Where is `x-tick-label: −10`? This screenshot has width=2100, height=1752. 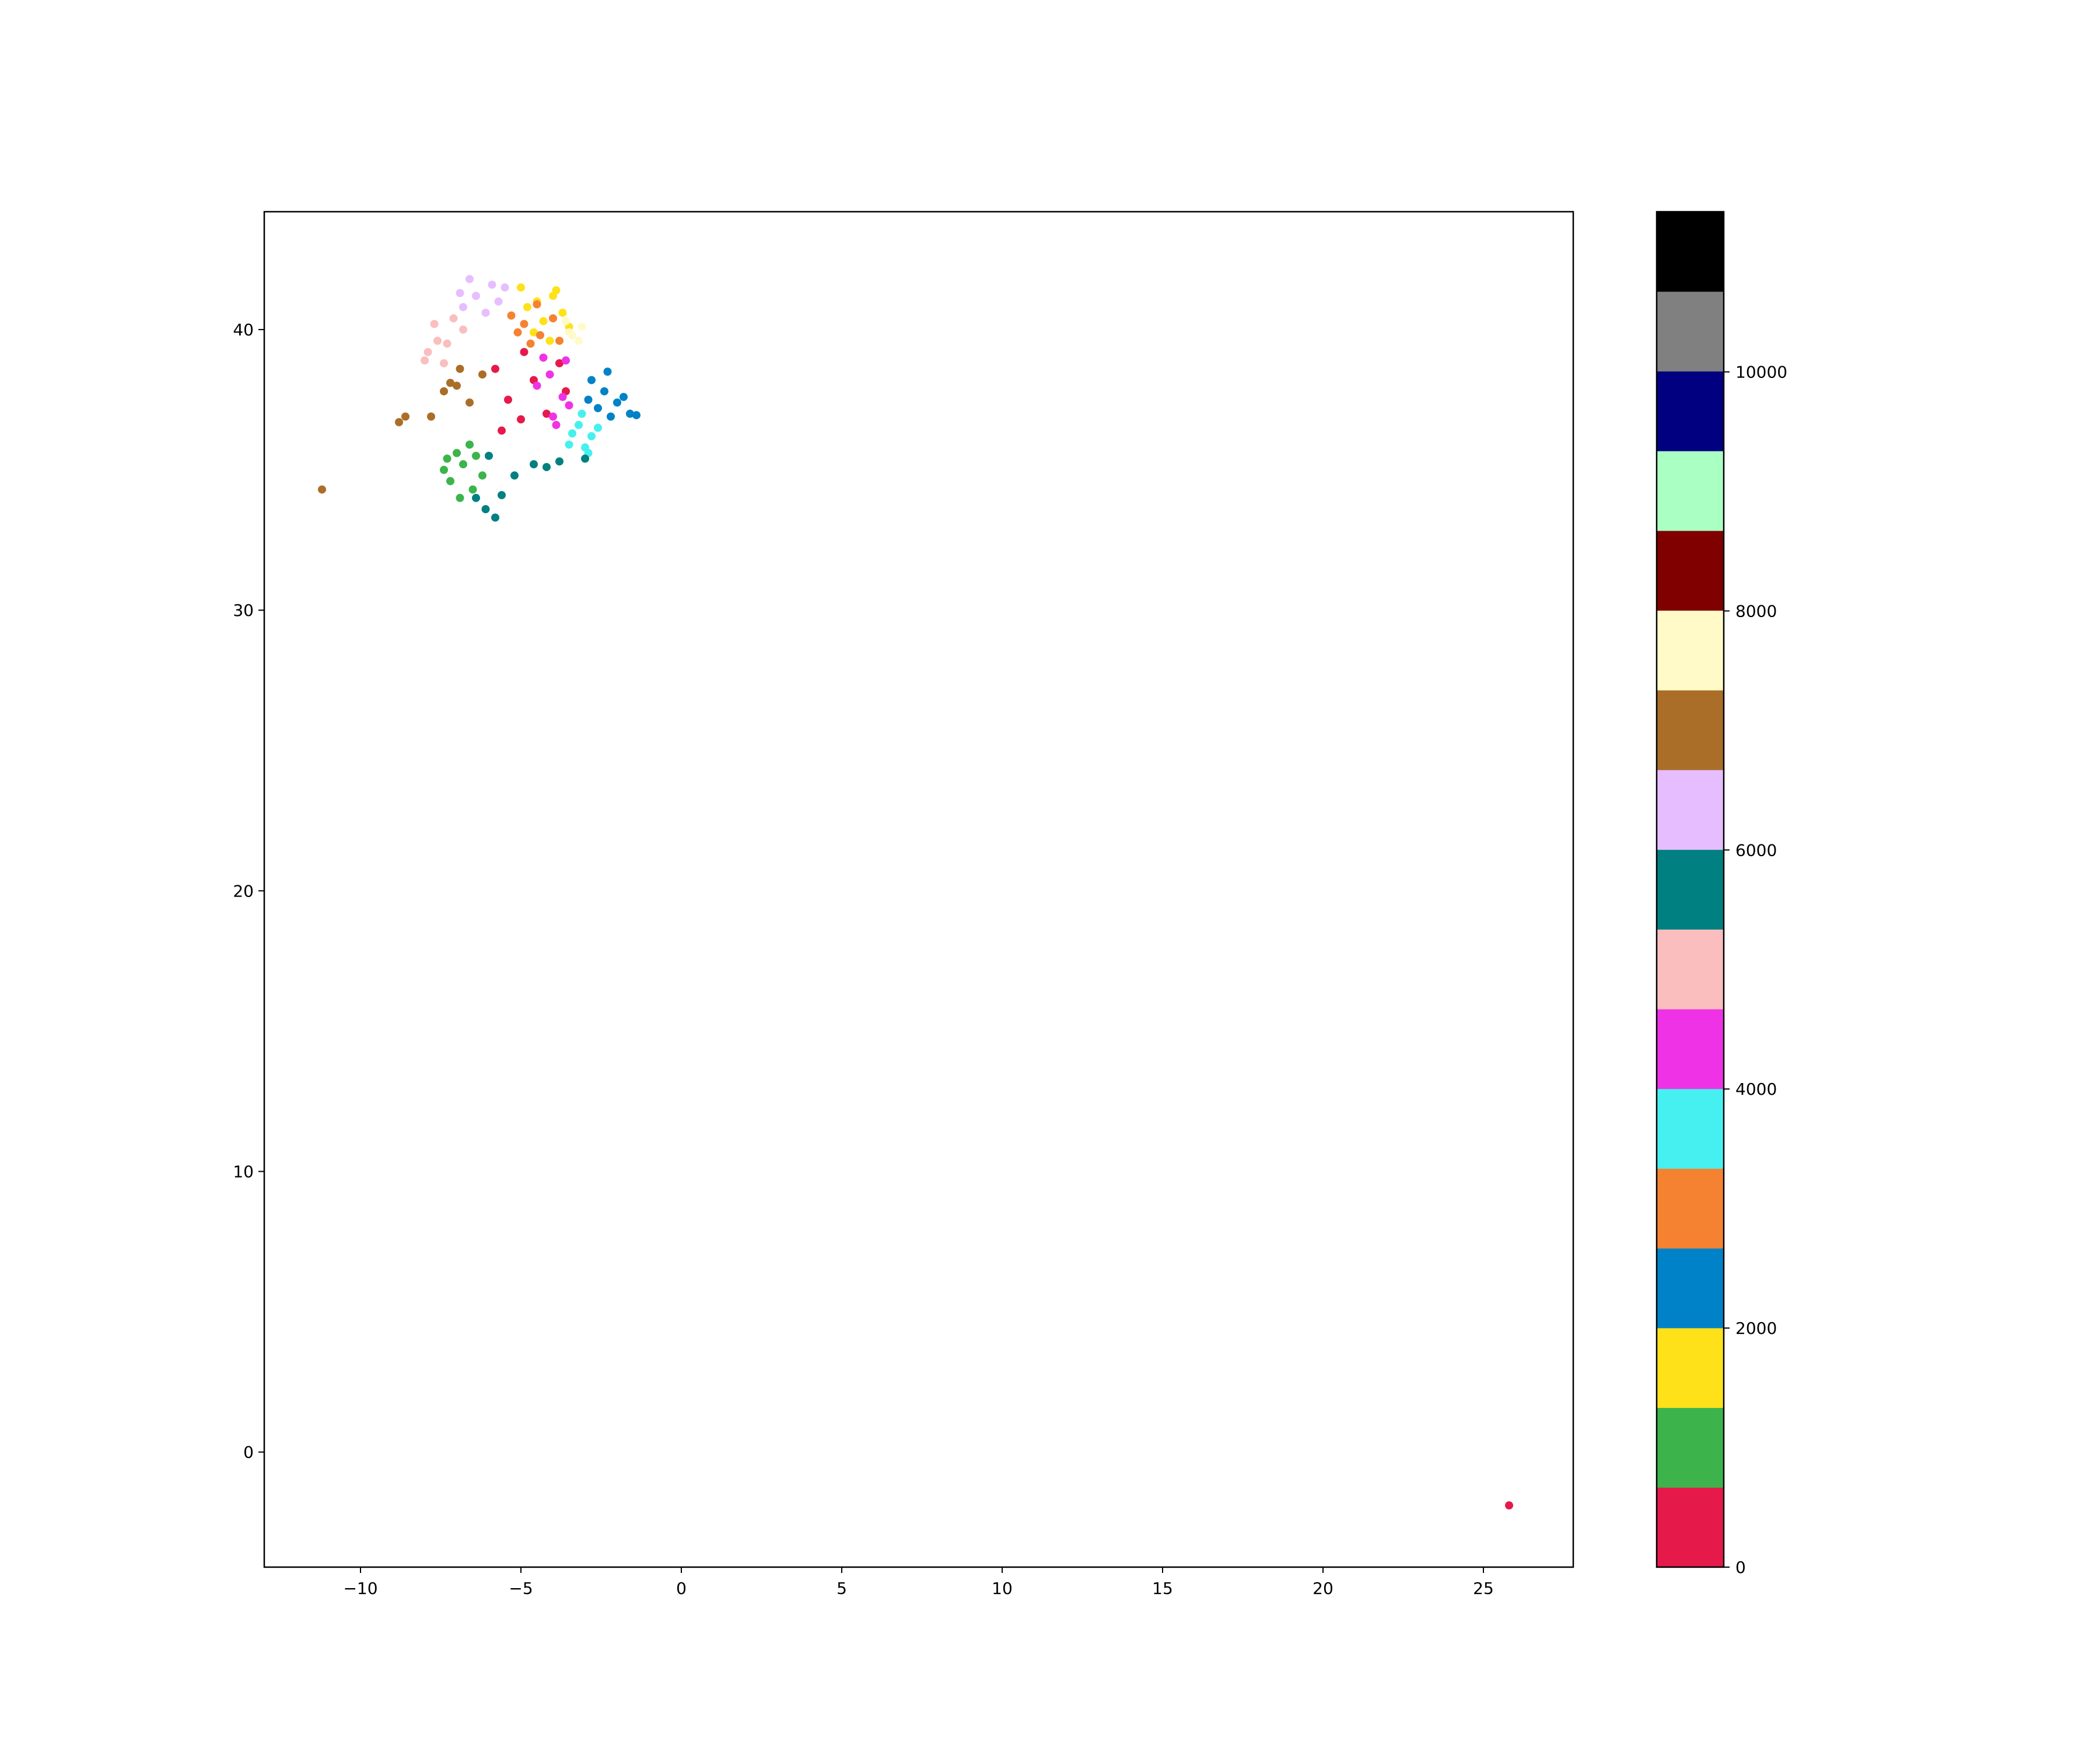
x-tick-label: −10 is located at coordinates (360, 1588).